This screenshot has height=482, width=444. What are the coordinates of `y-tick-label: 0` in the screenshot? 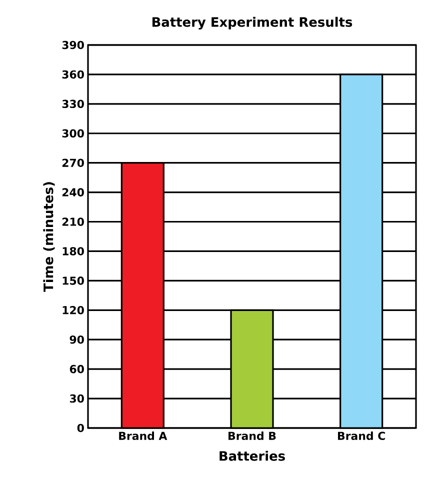 It's located at (80, 428).